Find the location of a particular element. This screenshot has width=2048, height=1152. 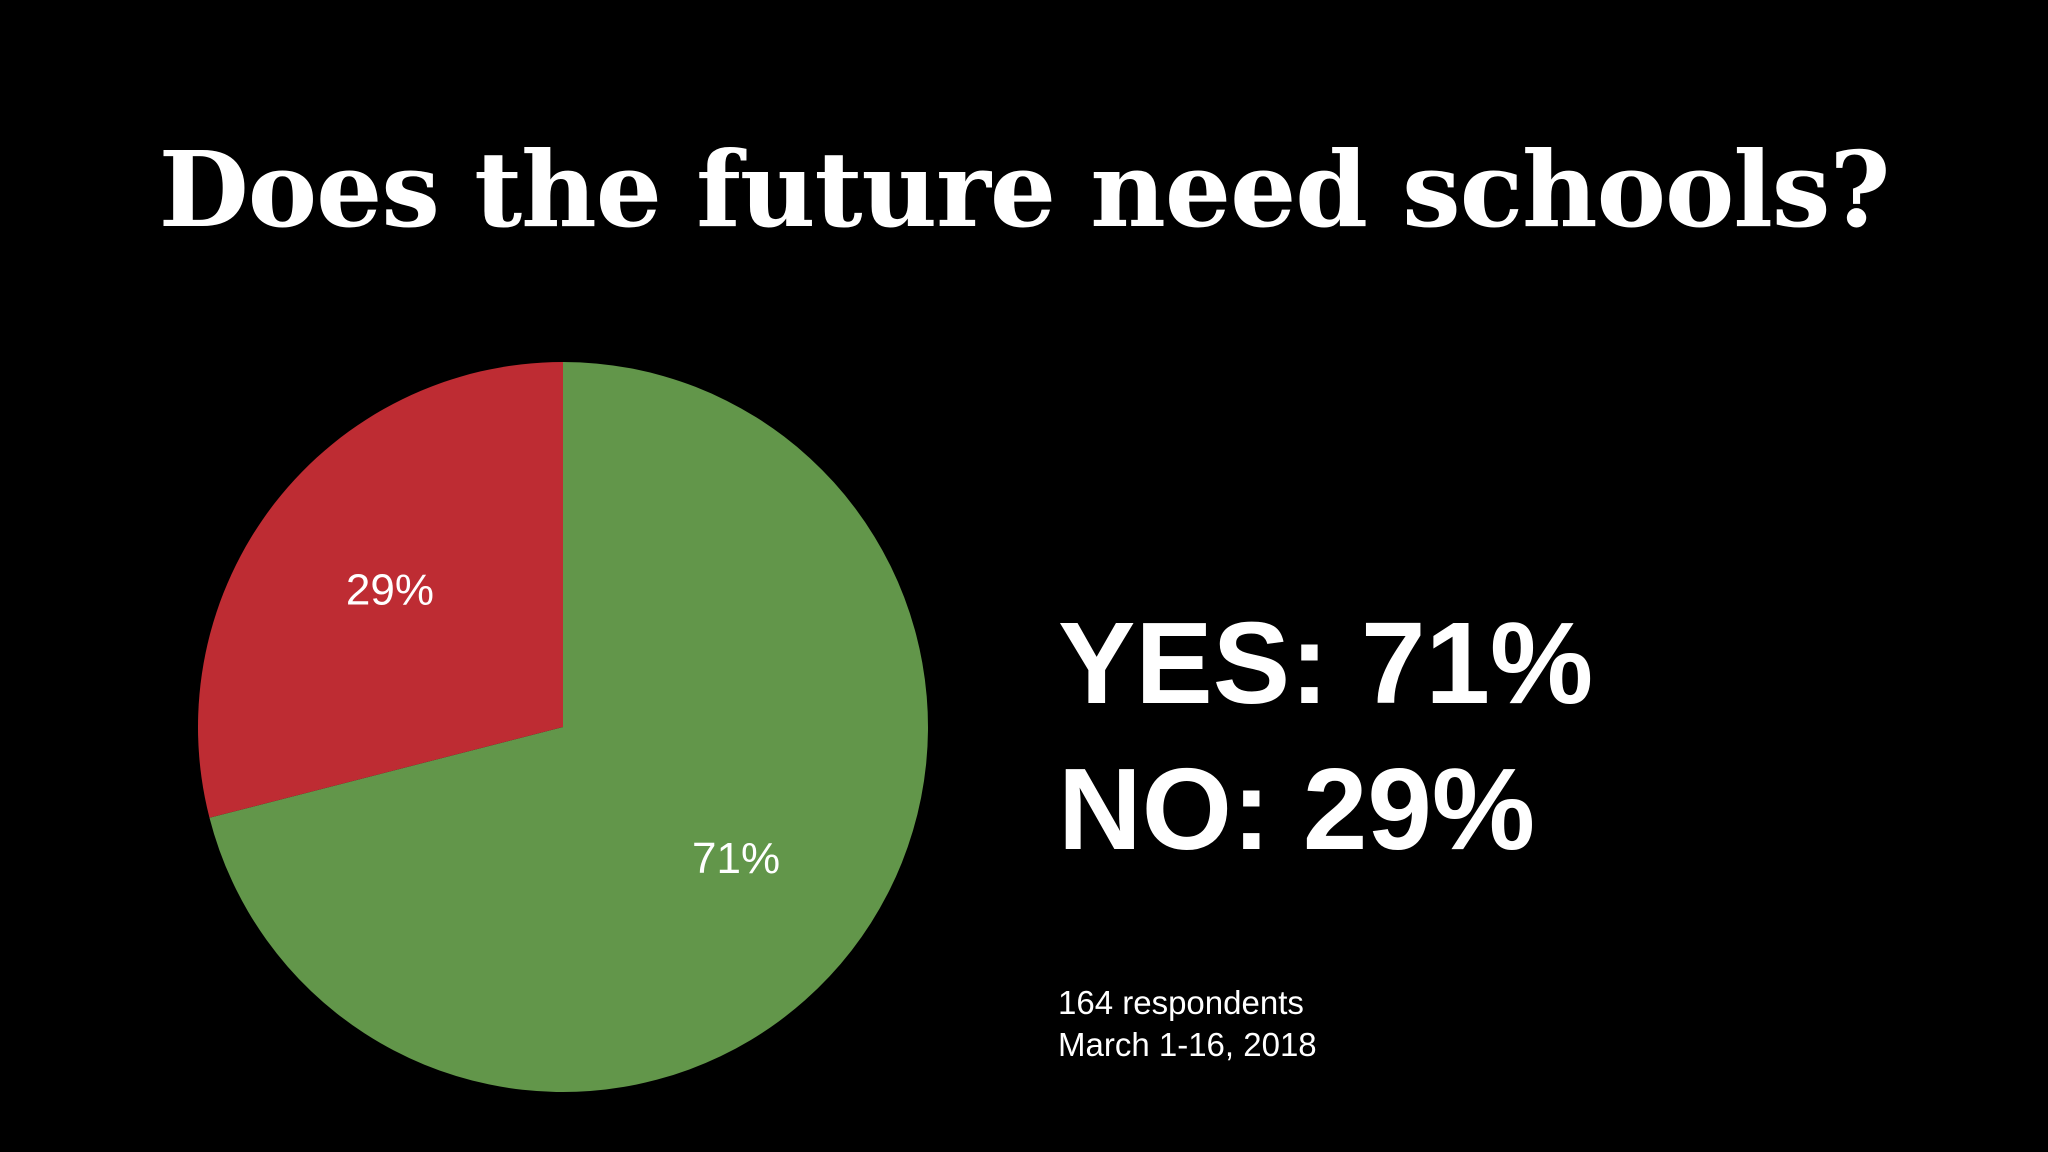

respondents-count: 164 respondents is located at coordinates (1181, 1002).